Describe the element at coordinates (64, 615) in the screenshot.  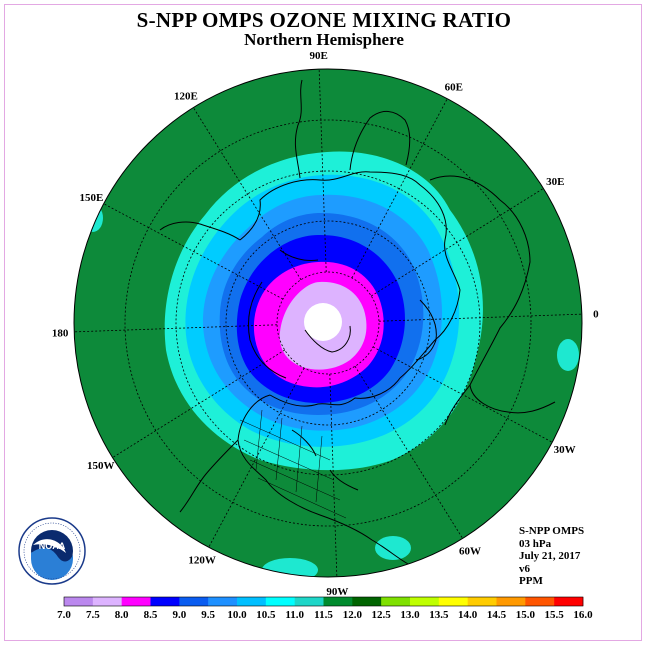
I see `colorbar-tick-label: 7.0` at that location.